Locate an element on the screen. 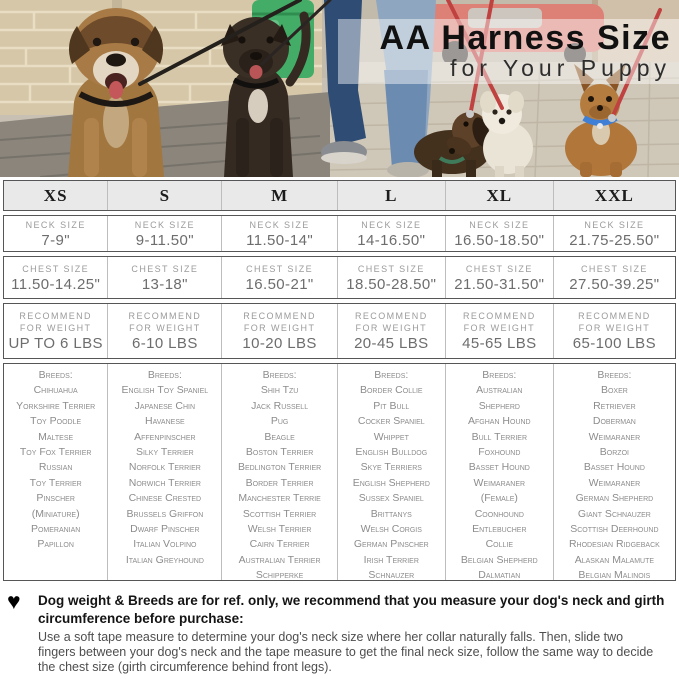  hero-title-band is located at coordinates (508, 51).